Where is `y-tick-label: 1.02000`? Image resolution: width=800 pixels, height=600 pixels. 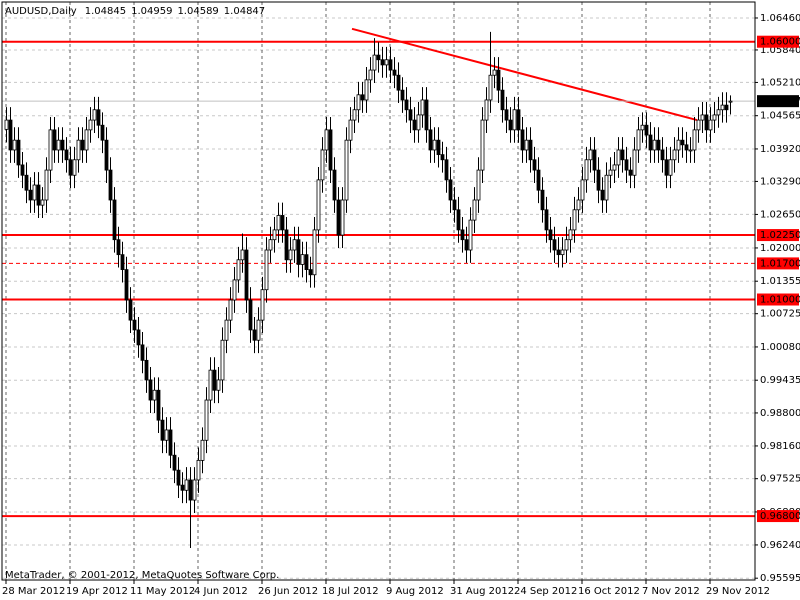 y-tick-label: 1.02000 is located at coordinates (780, 248).